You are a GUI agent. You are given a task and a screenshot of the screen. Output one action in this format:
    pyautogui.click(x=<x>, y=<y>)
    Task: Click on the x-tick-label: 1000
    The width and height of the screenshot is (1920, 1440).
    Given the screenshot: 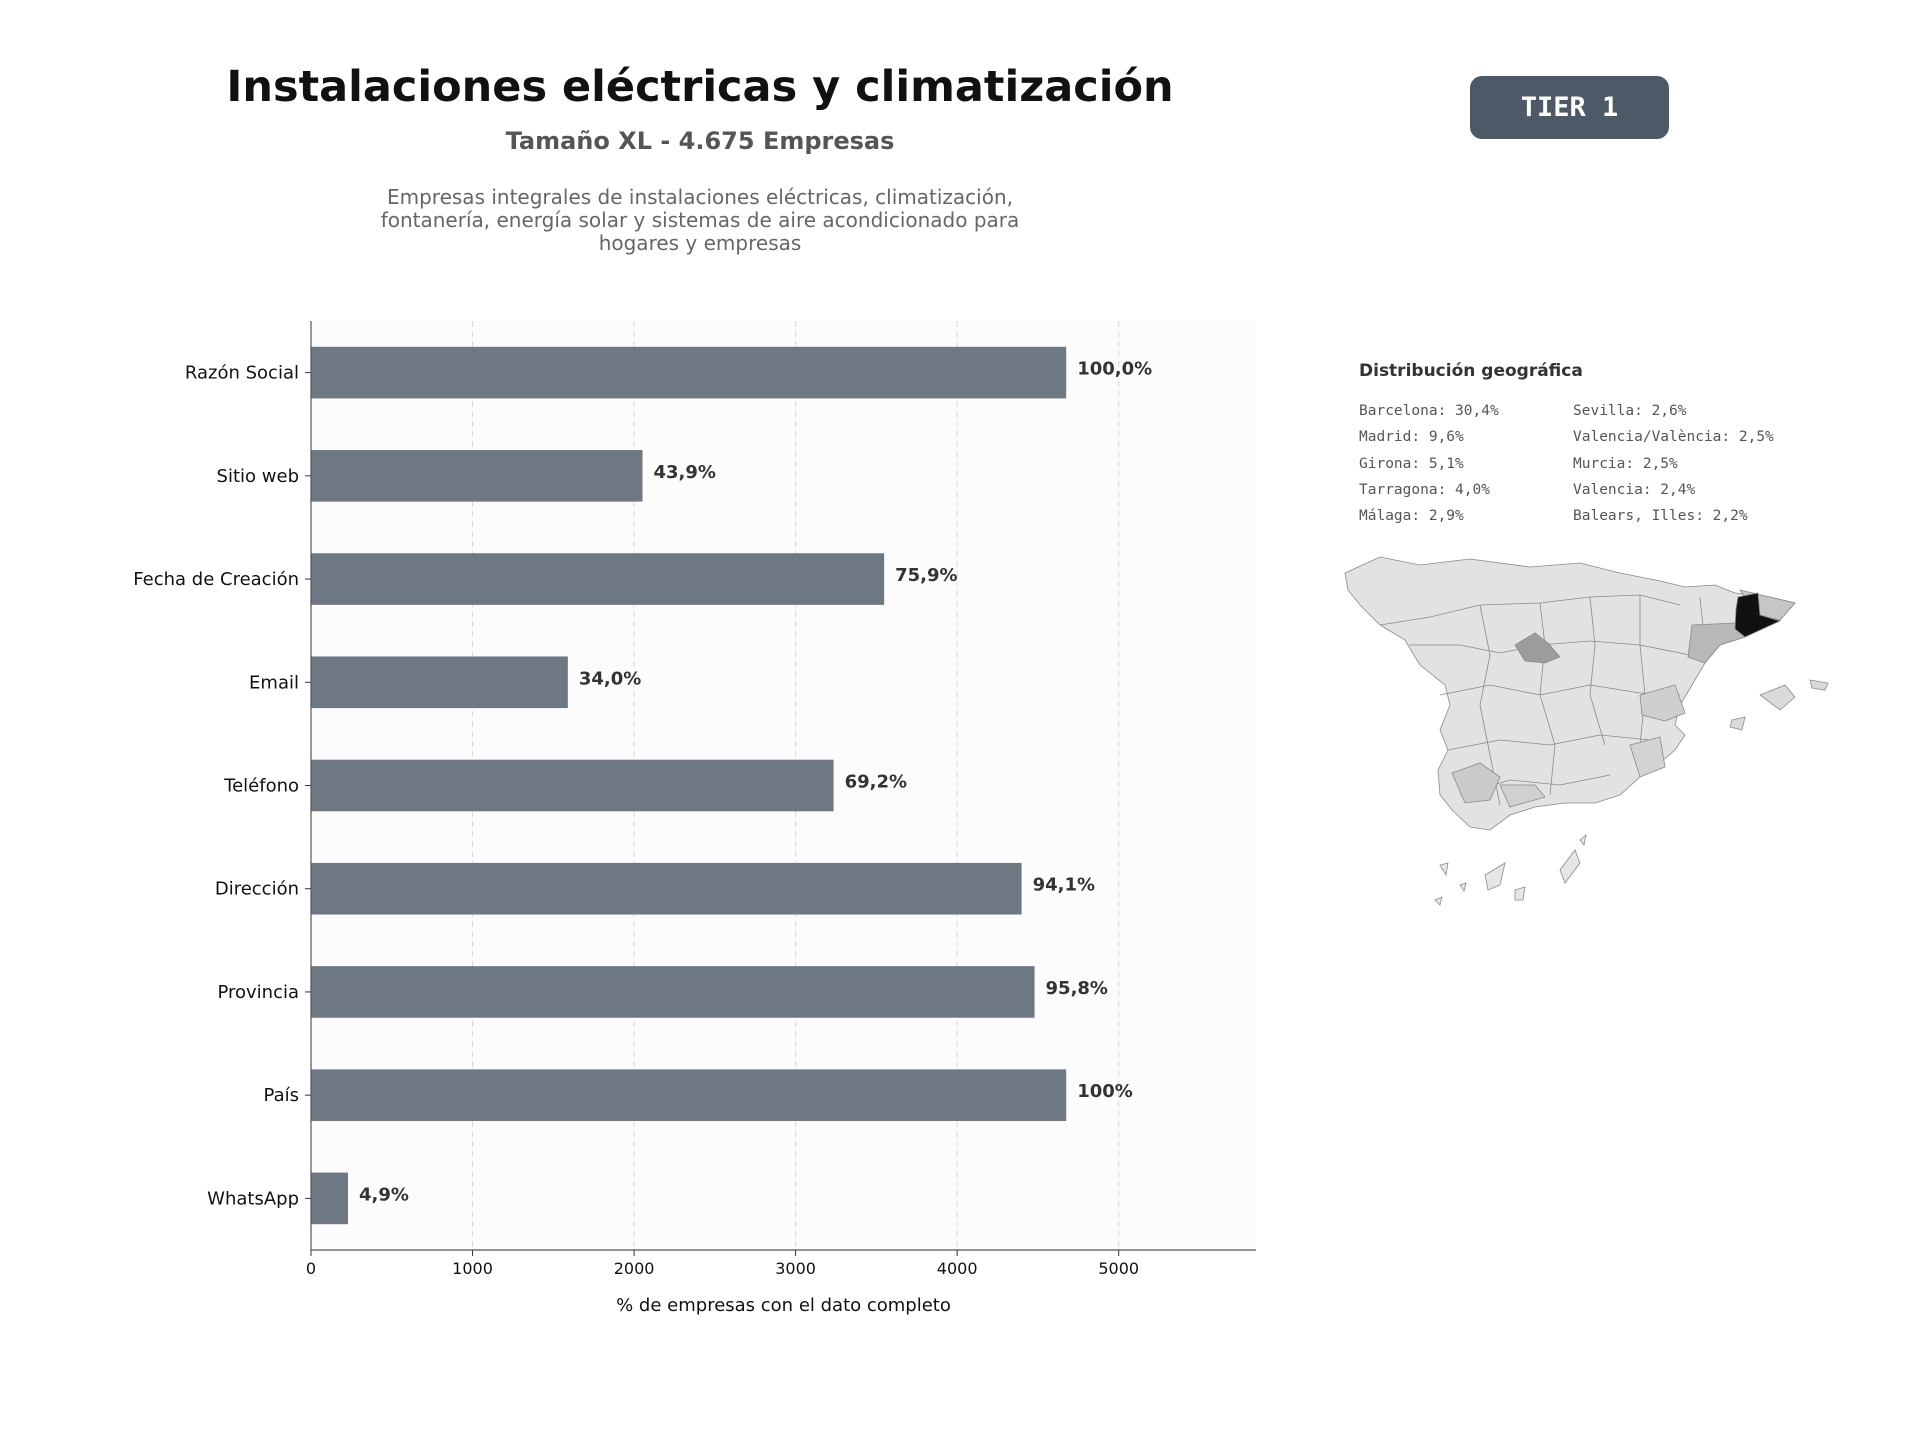 What is the action you would take?
    pyautogui.click(x=472, y=1268)
    